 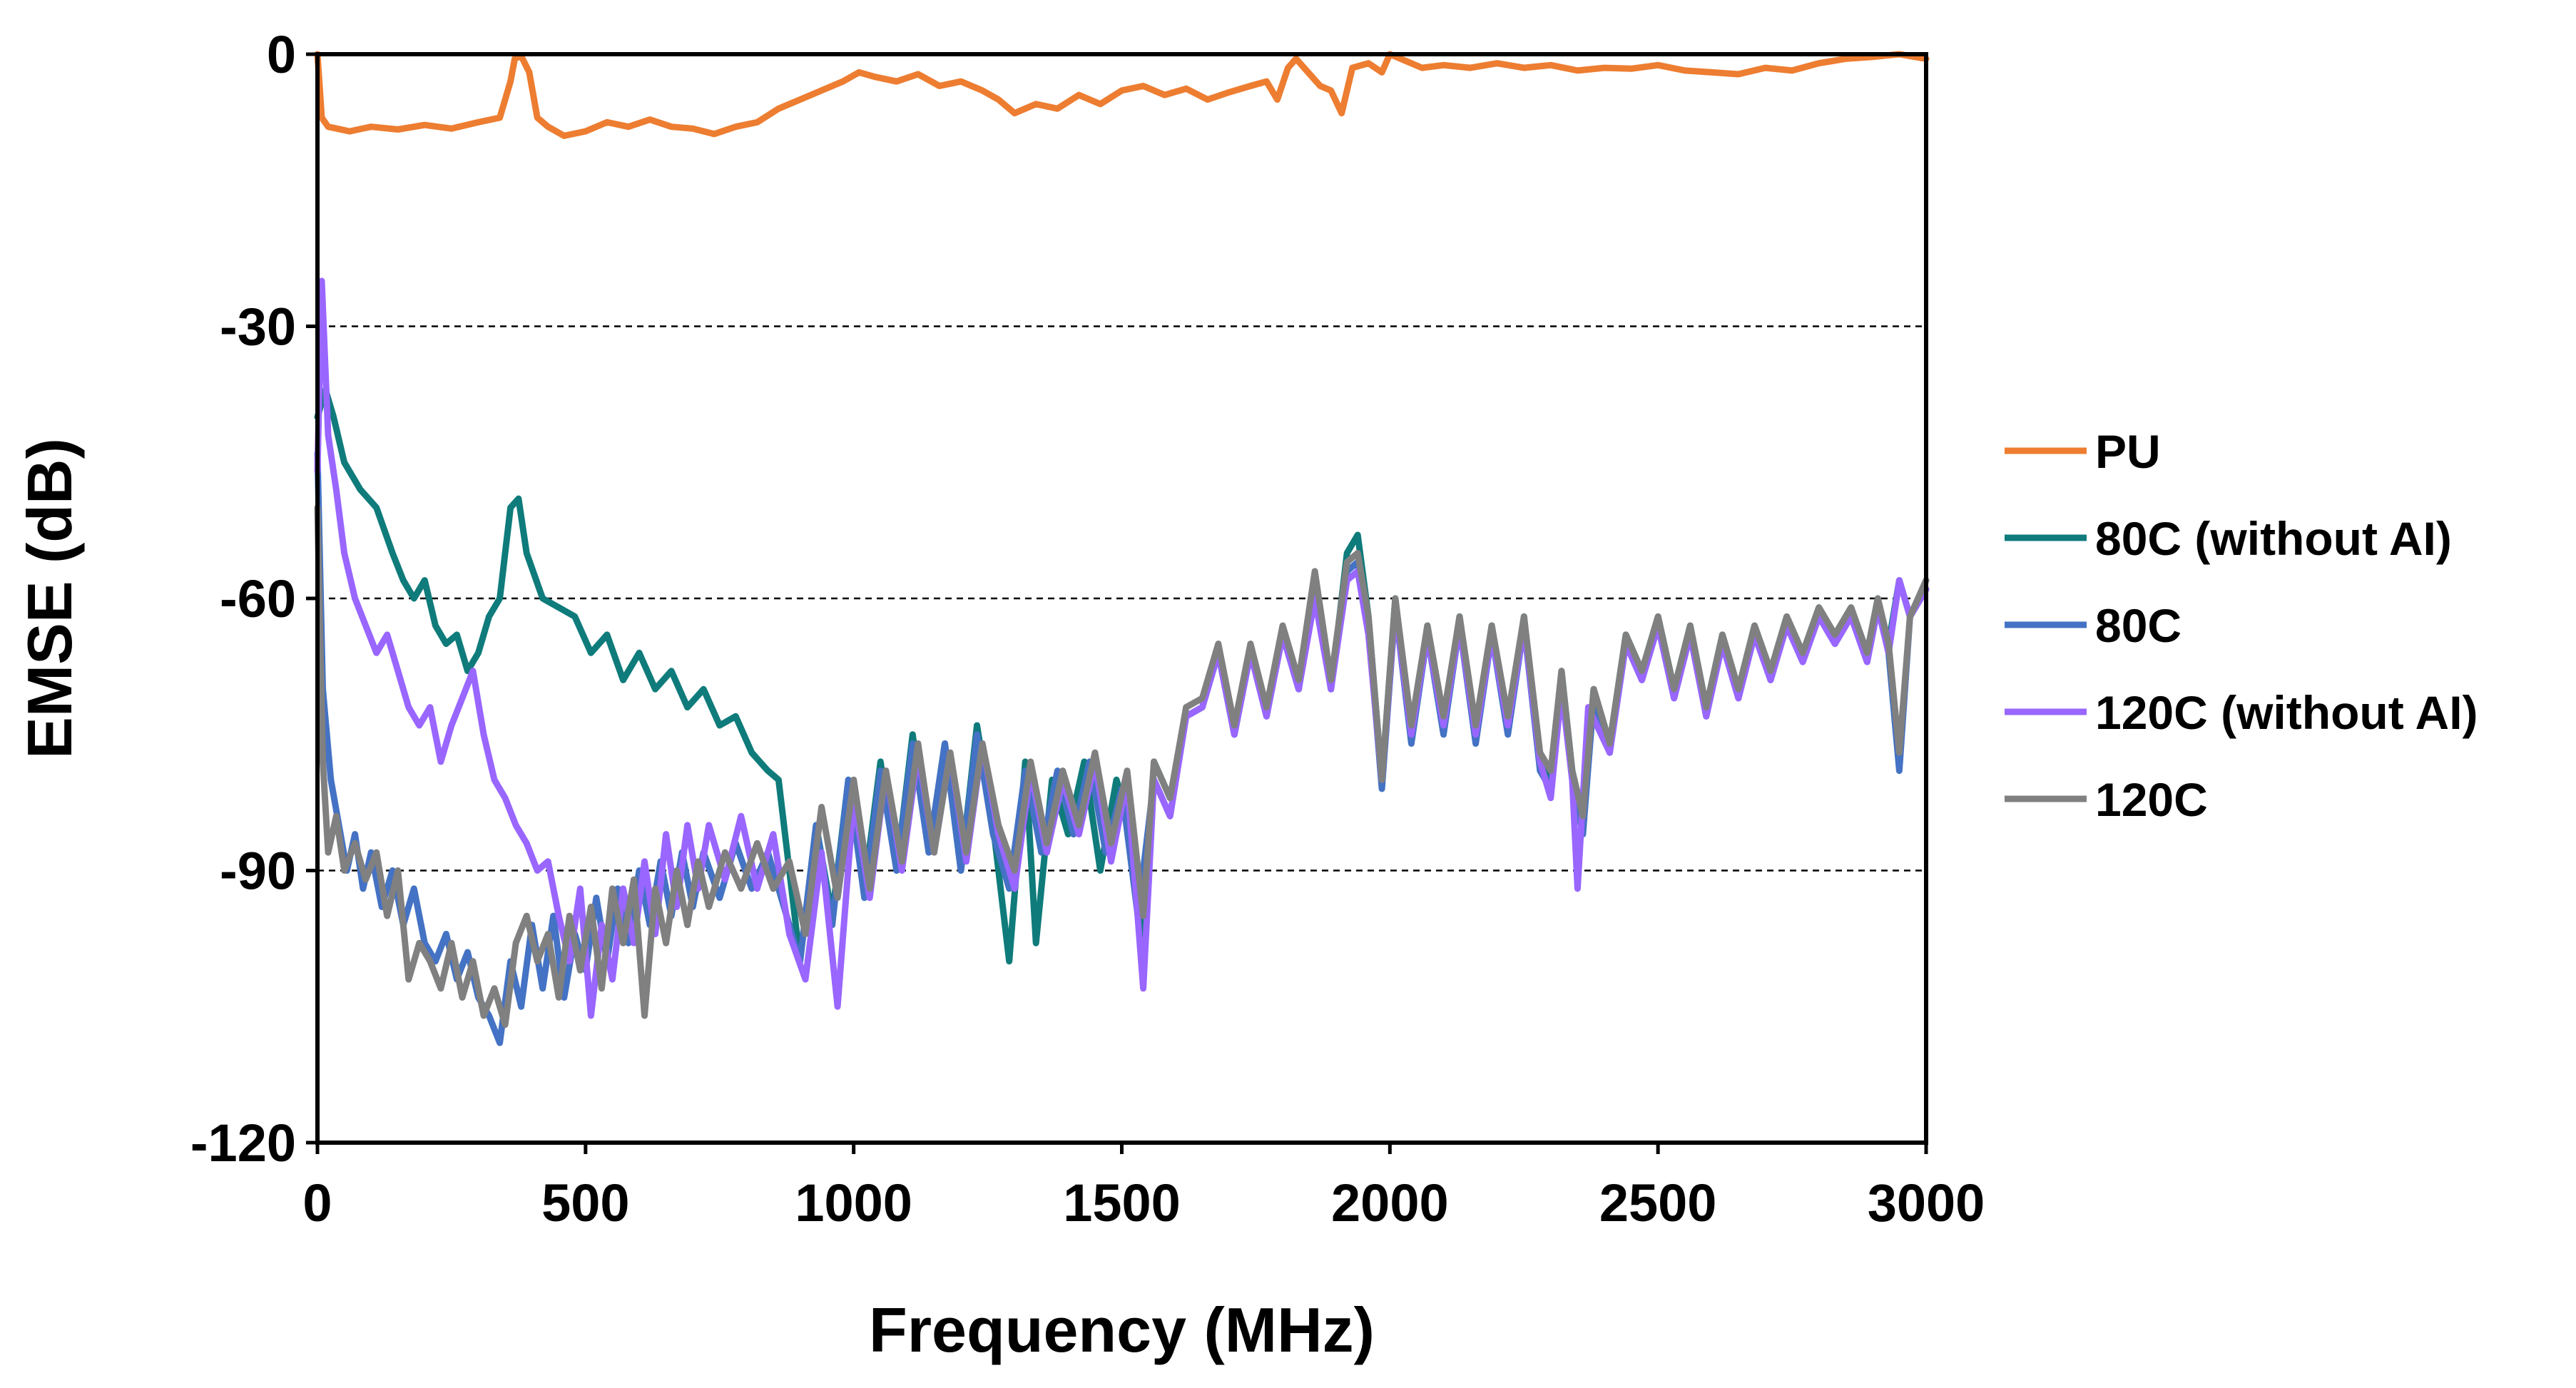 What do you see at coordinates (243, 1143) in the screenshot?
I see `y-tick-label: -120` at bounding box center [243, 1143].